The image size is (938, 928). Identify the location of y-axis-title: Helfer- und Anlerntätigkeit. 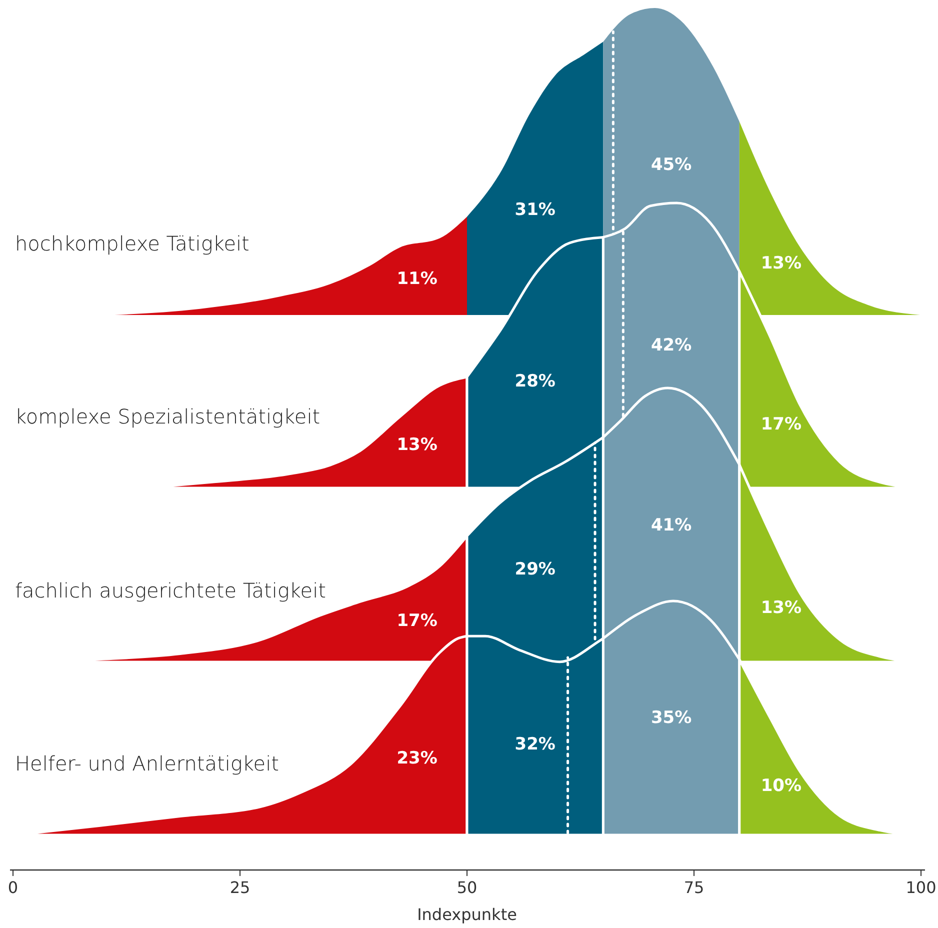
(147, 763).